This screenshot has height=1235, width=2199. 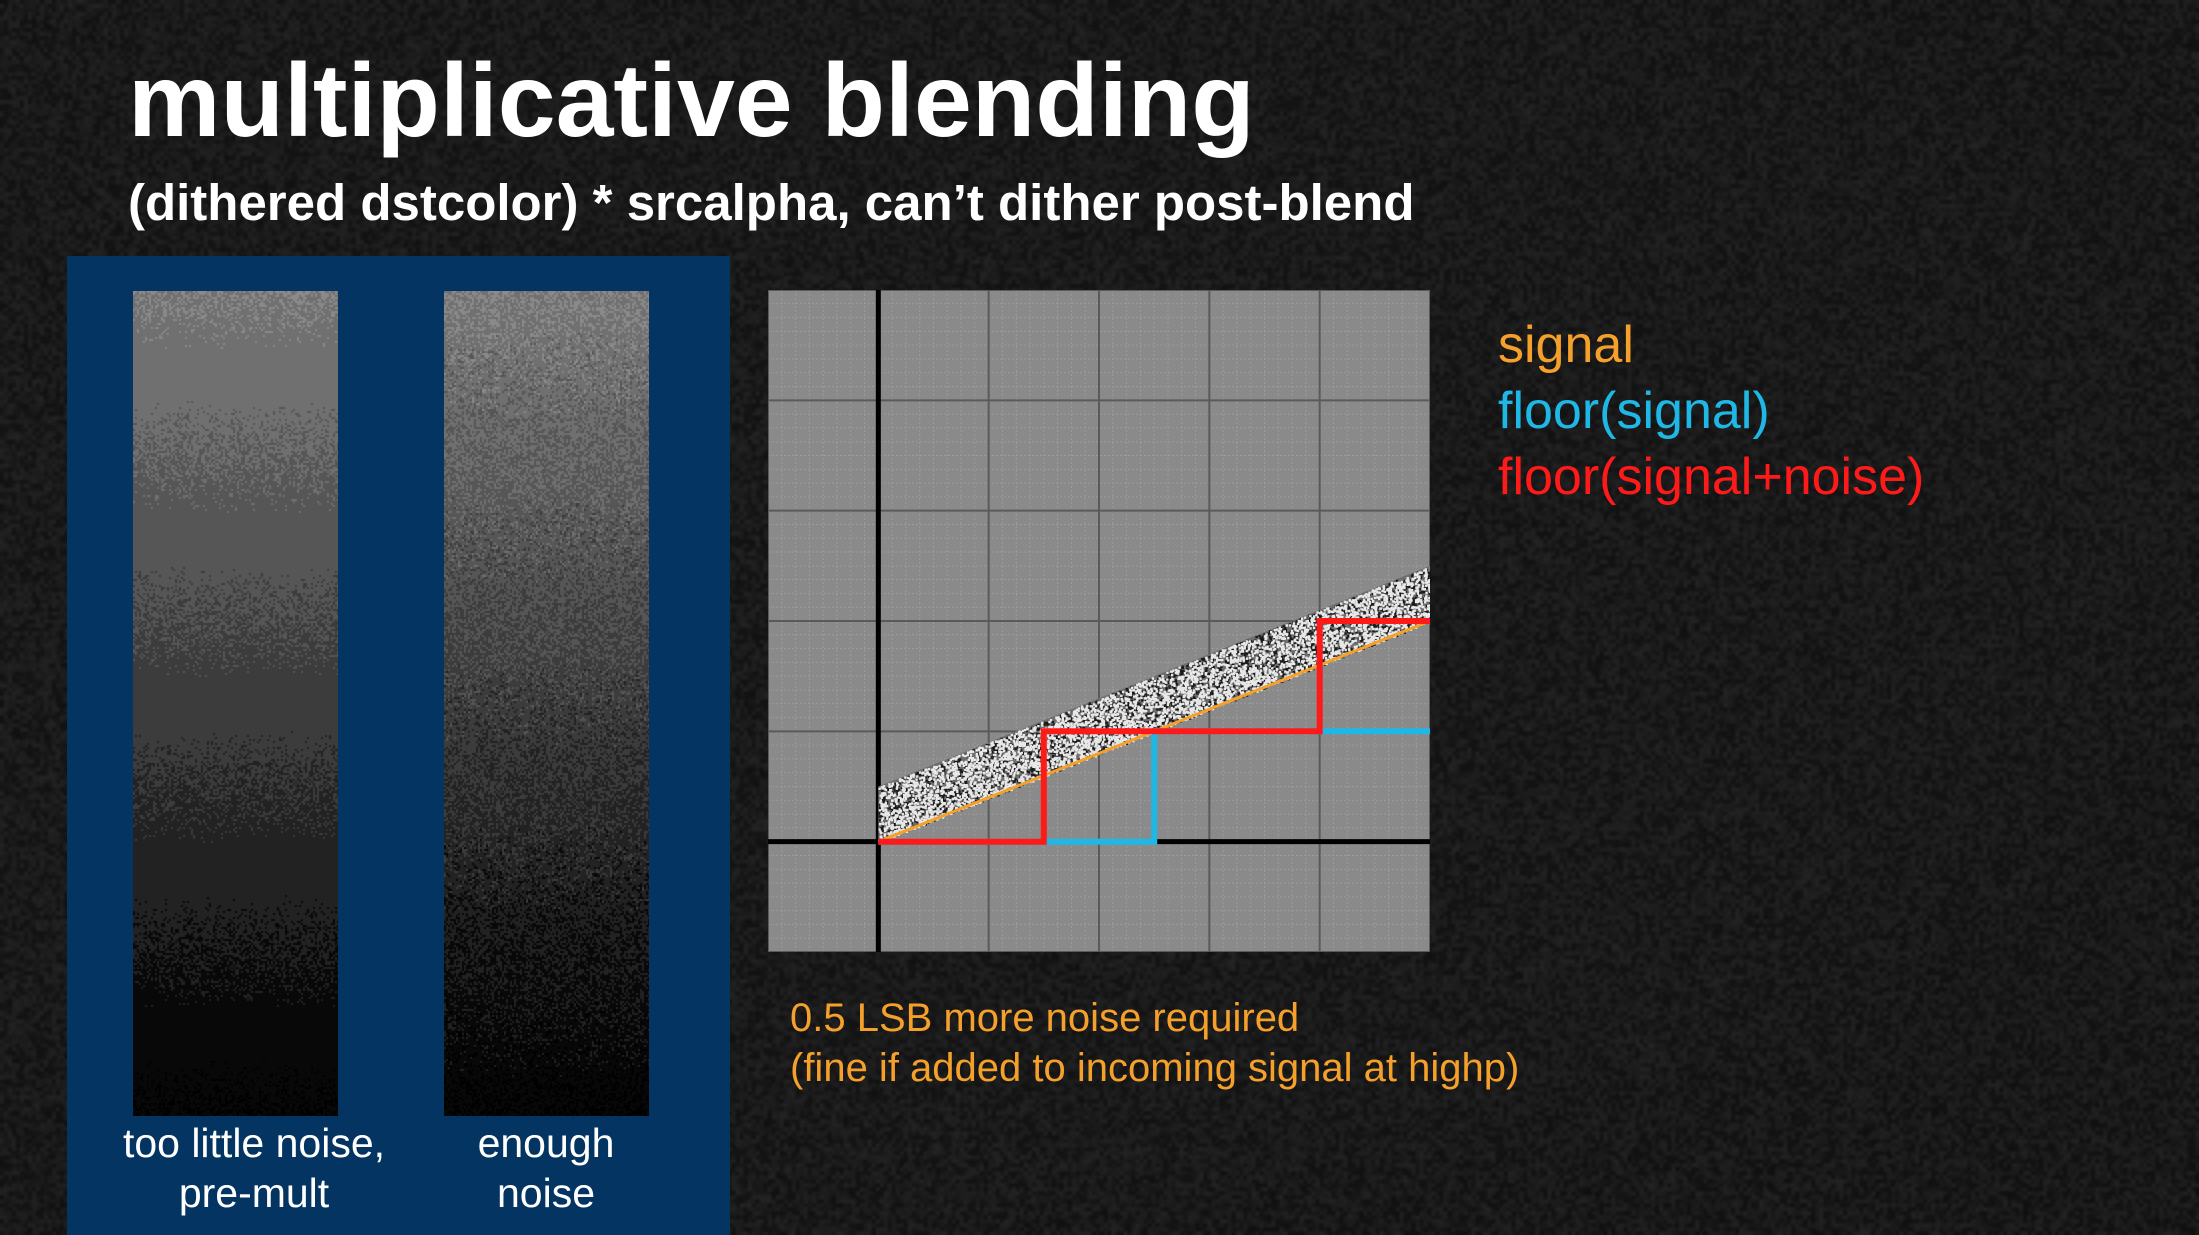 What do you see at coordinates (545, 1193) in the screenshot?
I see `caption-right-line-2: noise` at bounding box center [545, 1193].